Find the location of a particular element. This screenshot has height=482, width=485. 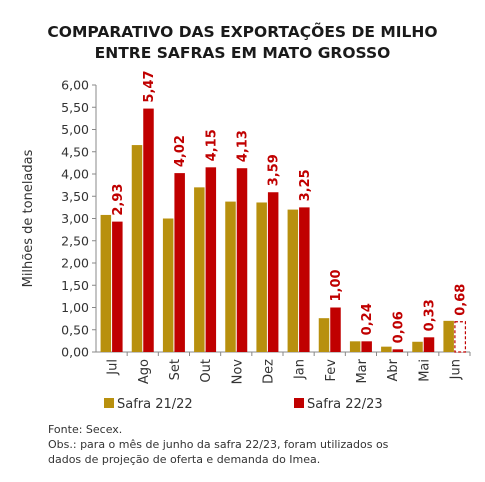

x-tick-label: Jul is located at coordinates (113, 367).